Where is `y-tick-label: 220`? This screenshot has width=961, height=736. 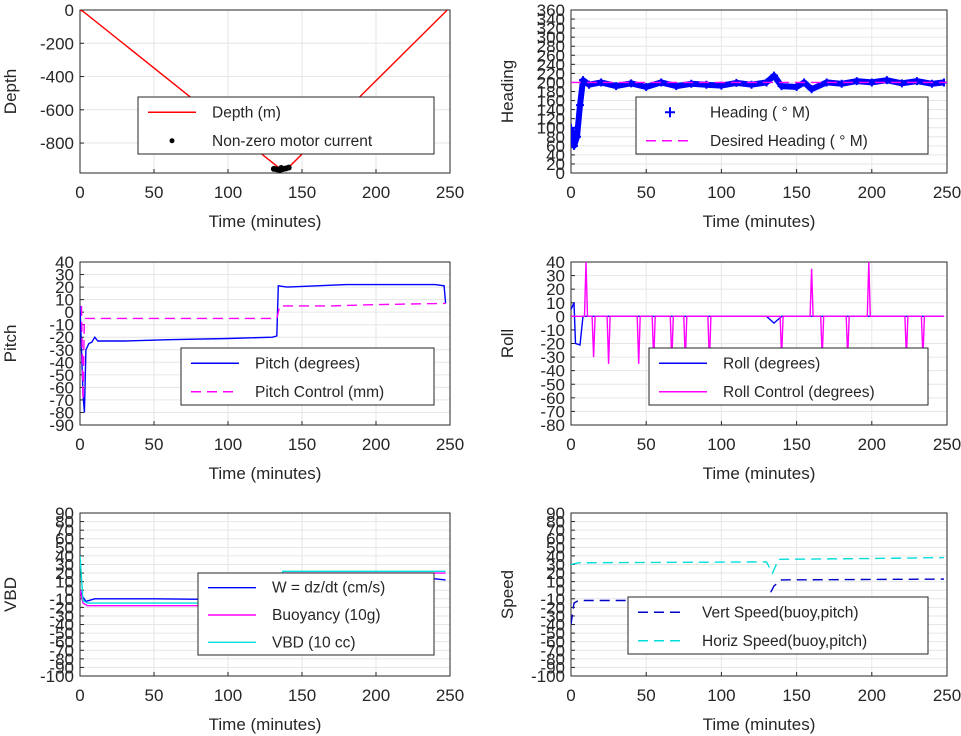
y-tick-label: 220 is located at coordinates (551, 73).